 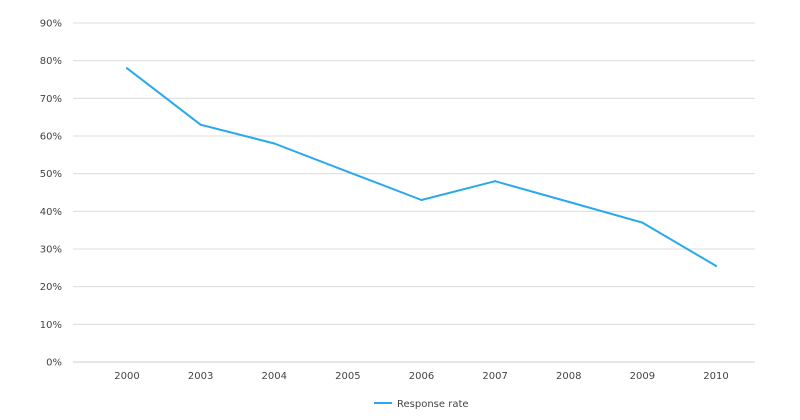 What do you see at coordinates (51, 194) in the screenshot?
I see `y-axis-tick-labels: 0% 10% 20% 30% 40% 50% 60% 70% 80% 90%` at bounding box center [51, 194].